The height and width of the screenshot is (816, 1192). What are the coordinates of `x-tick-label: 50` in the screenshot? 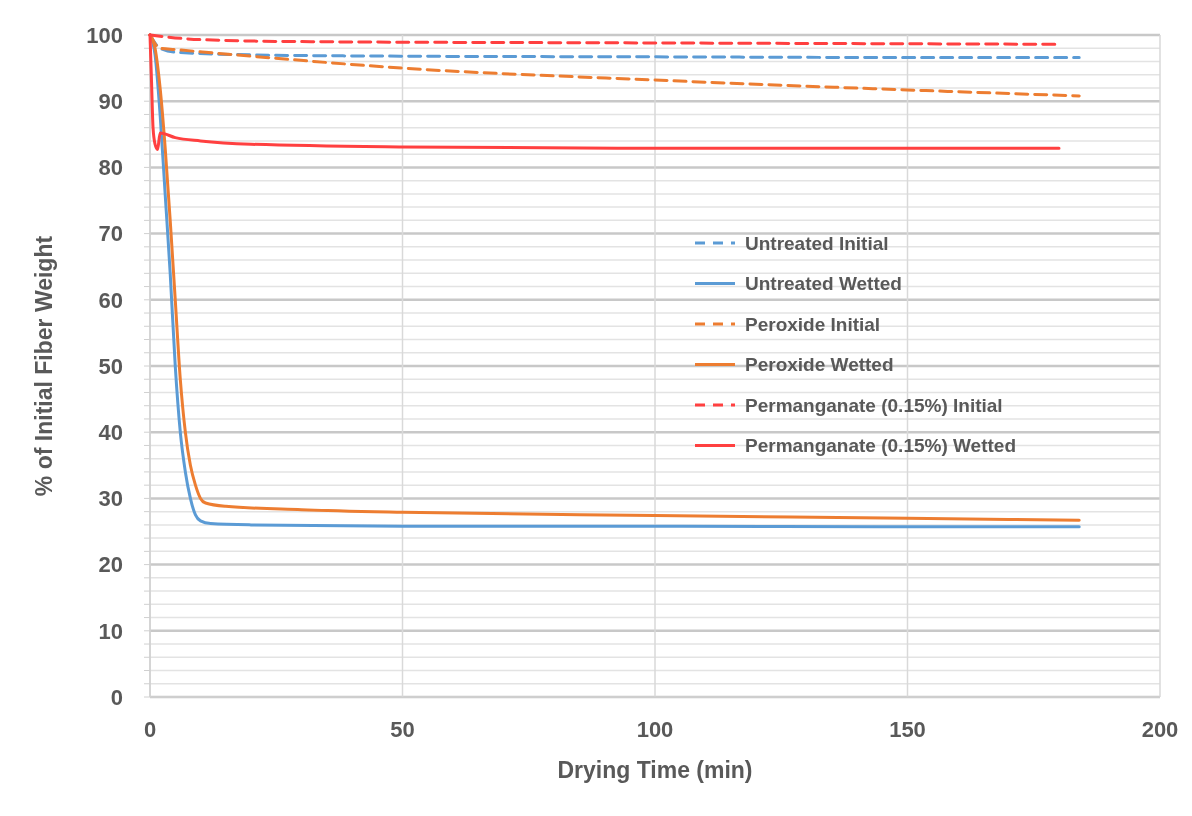 It's located at (402, 729).